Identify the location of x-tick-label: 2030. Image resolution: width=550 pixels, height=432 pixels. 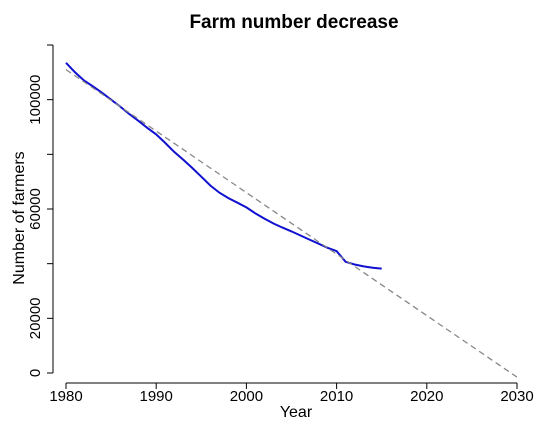
(516, 396).